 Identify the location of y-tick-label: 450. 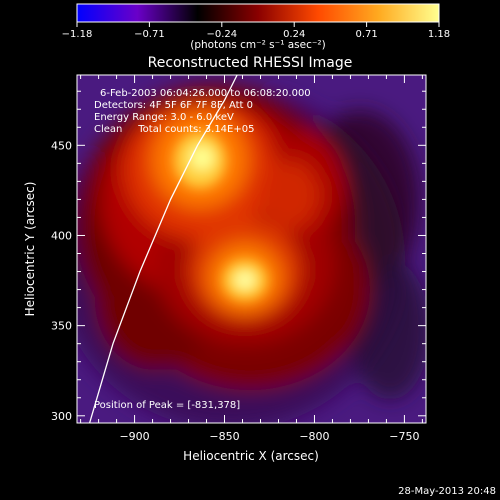
(61, 145).